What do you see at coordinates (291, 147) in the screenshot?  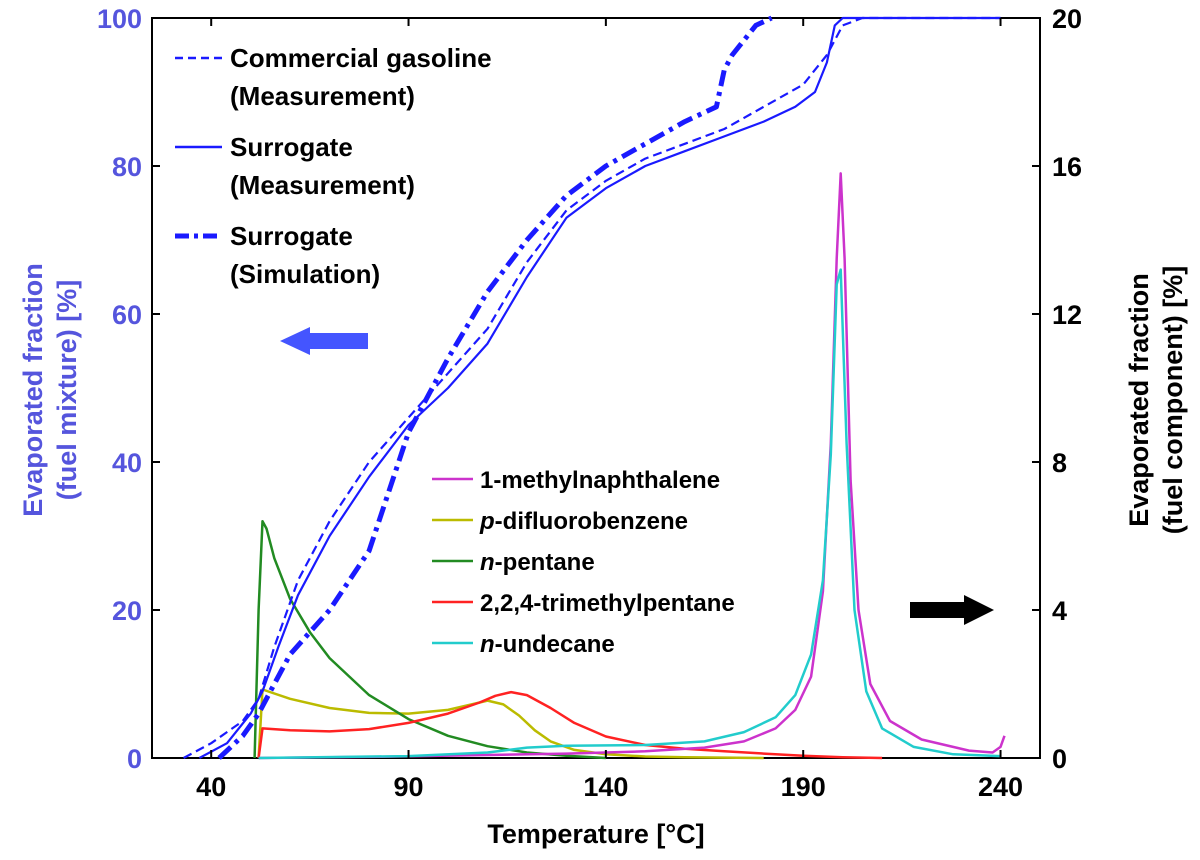 I see `legend-surrogate-meas-line1: Surrogate` at bounding box center [291, 147].